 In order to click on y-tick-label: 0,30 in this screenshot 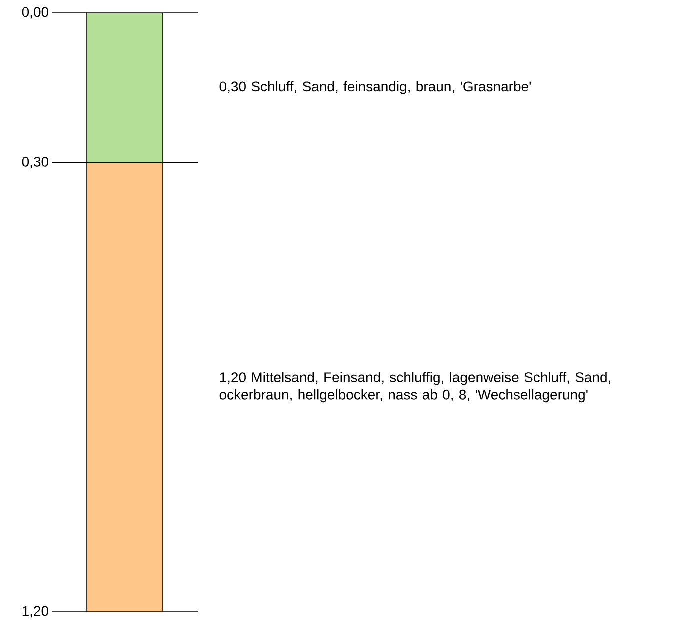, I will do `click(35, 162)`.